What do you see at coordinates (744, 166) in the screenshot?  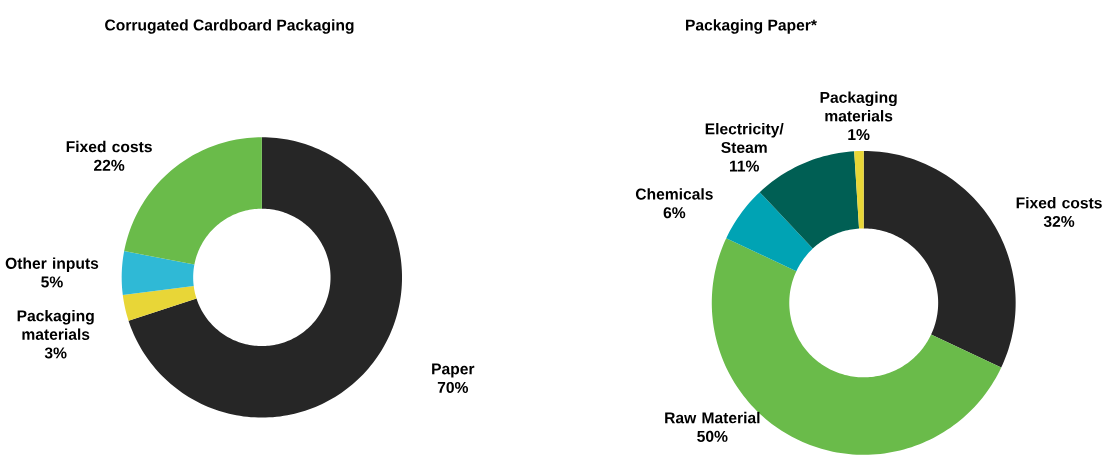 I see `data-label: 11%` at bounding box center [744, 166].